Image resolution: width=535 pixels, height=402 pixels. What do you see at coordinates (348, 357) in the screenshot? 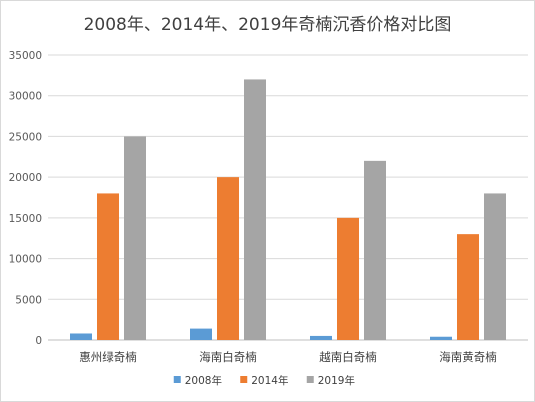
I see `x-category-label: 越南白奇楠` at bounding box center [348, 357].